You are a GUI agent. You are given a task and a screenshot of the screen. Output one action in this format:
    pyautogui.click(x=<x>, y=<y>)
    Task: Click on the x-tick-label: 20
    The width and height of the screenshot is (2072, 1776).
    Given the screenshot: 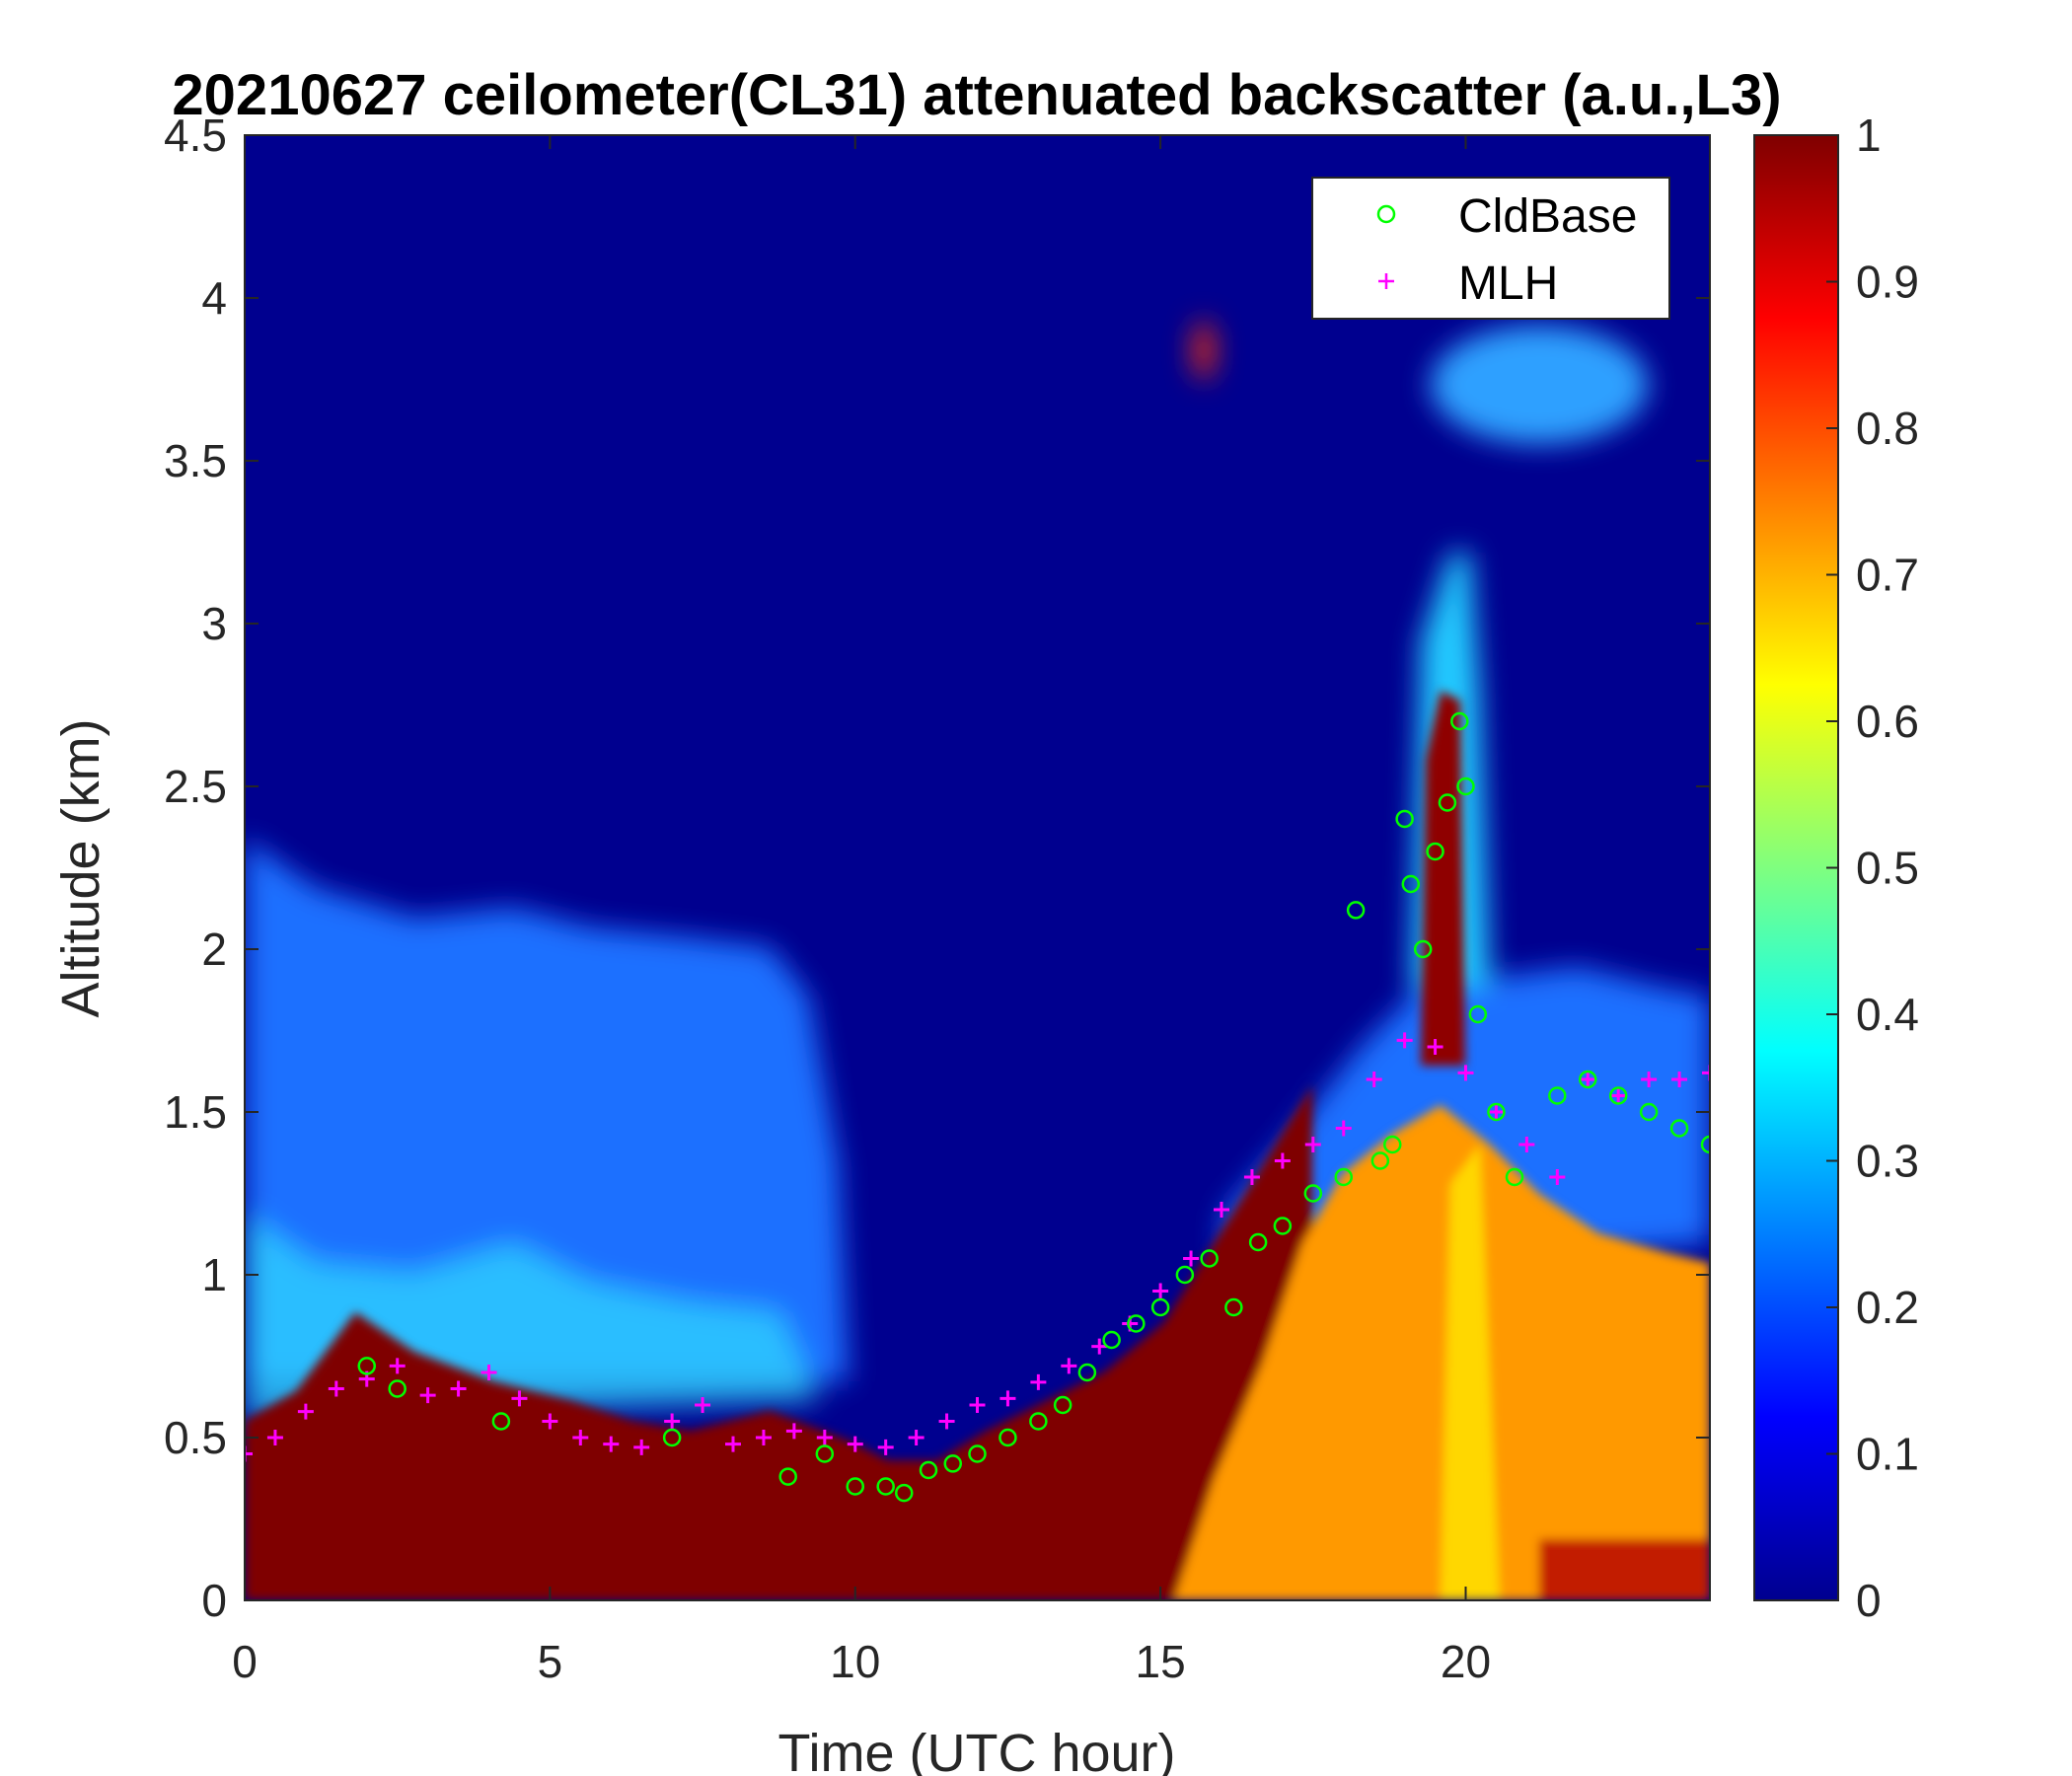 What is the action you would take?
    pyautogui.click(x=1466, y=1662)
    